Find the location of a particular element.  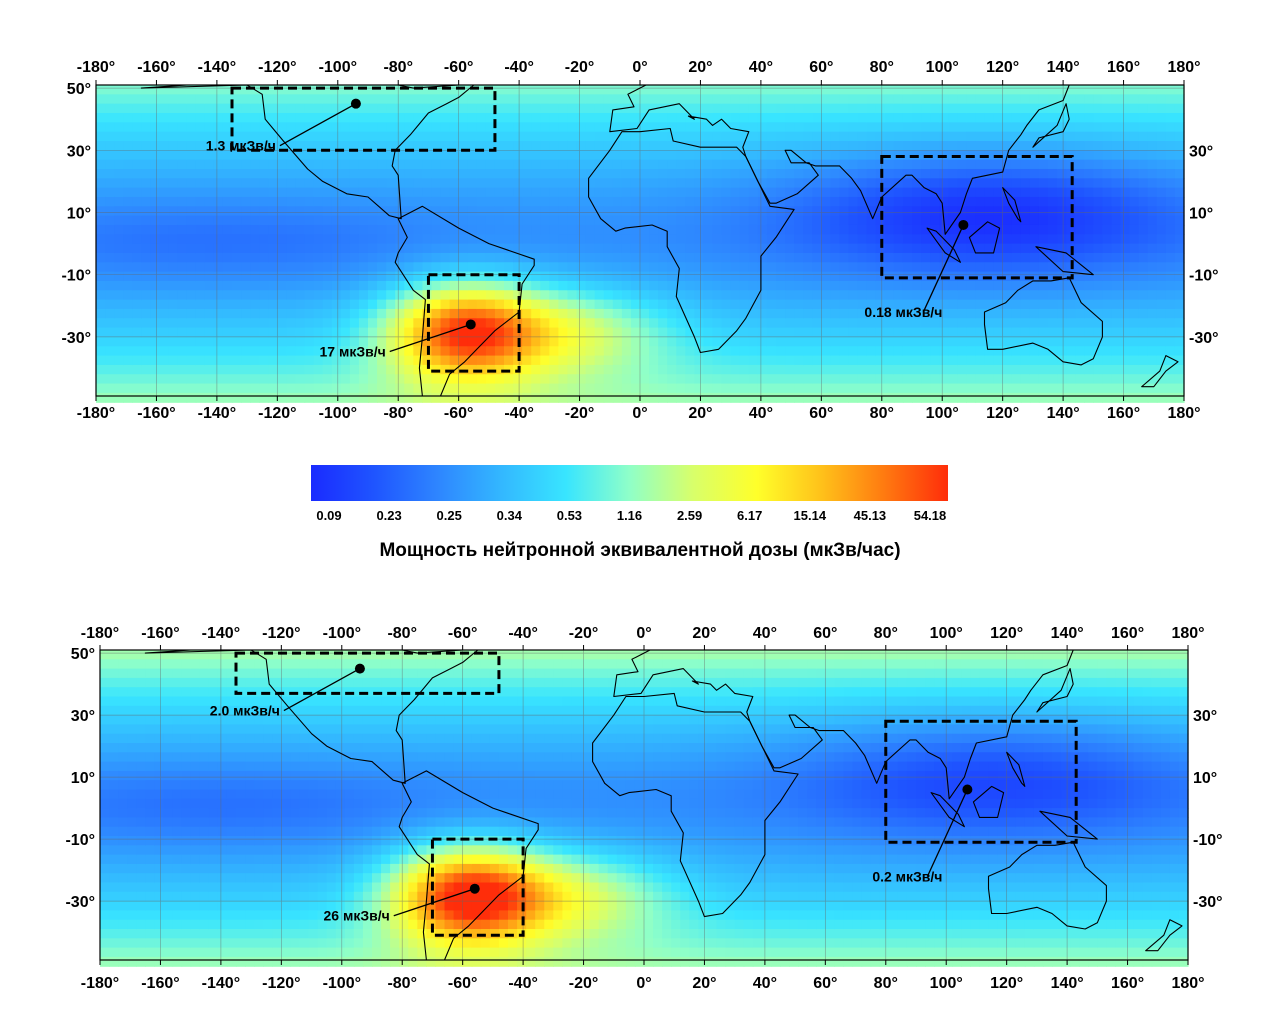

region-north-america: 1.3 мкЗв/ч is located at coordinates (351, 120).